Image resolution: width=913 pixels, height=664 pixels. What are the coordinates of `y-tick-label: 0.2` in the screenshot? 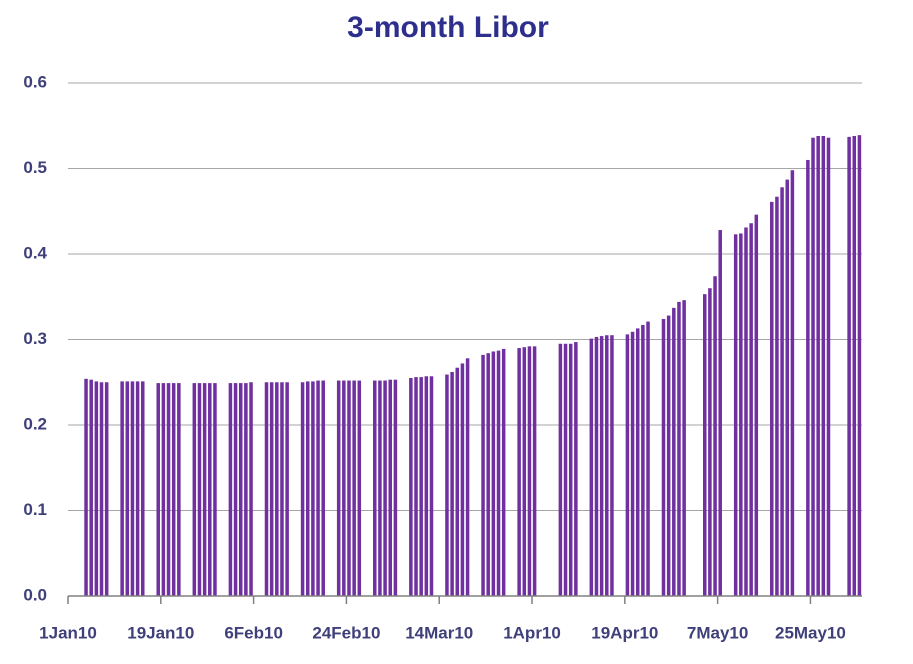 It's located at (35, 423).